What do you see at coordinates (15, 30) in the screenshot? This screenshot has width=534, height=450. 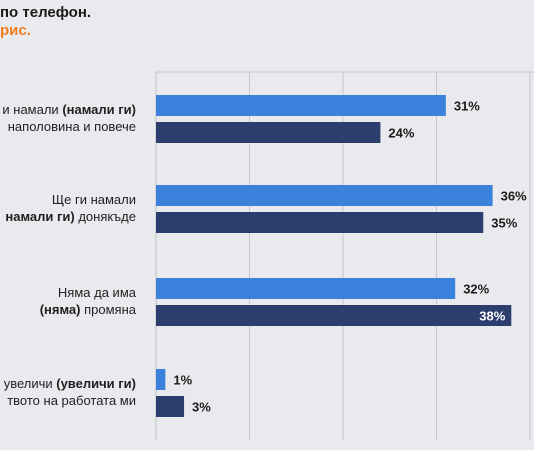 I see `chart-subtitle: рис.` at bounding box center [15, 30].